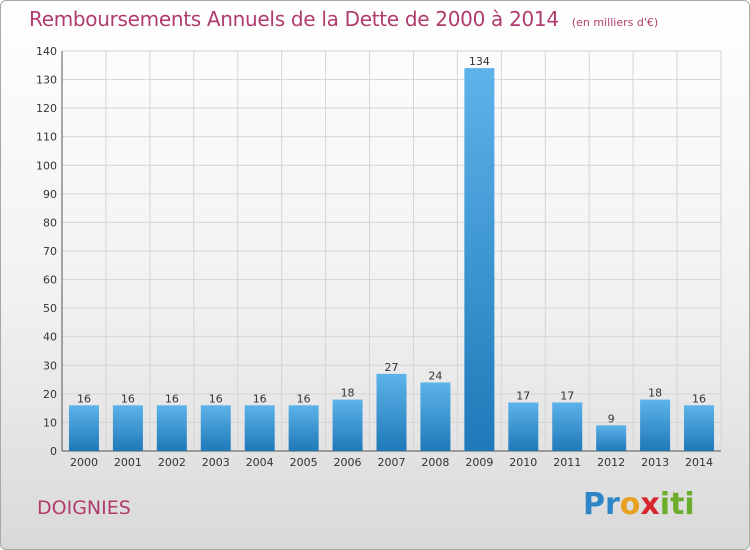  Describe the element at coordinates (50, 194) in the screenshot. I see `y-tick-label: 90` at that location.